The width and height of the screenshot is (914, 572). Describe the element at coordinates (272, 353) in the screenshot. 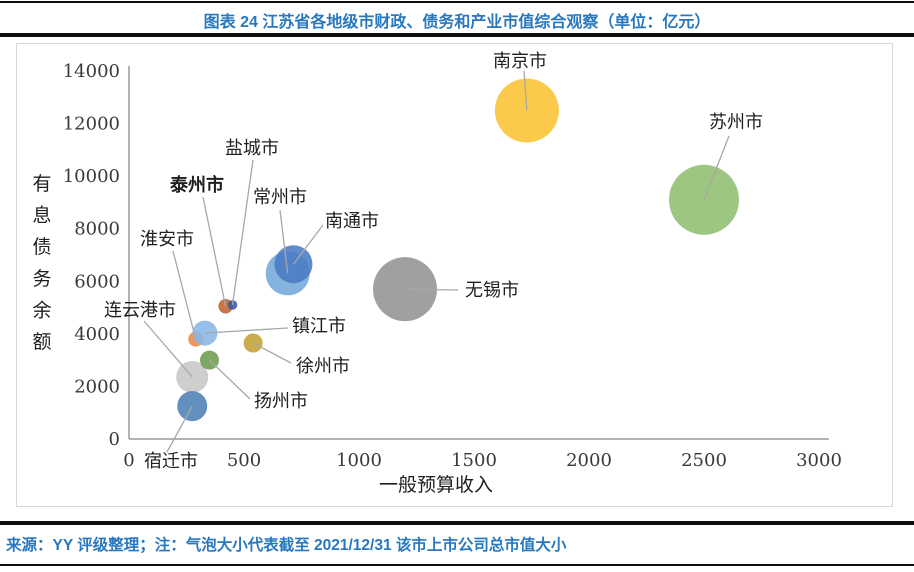

I see `leader-徐州市` at that location.